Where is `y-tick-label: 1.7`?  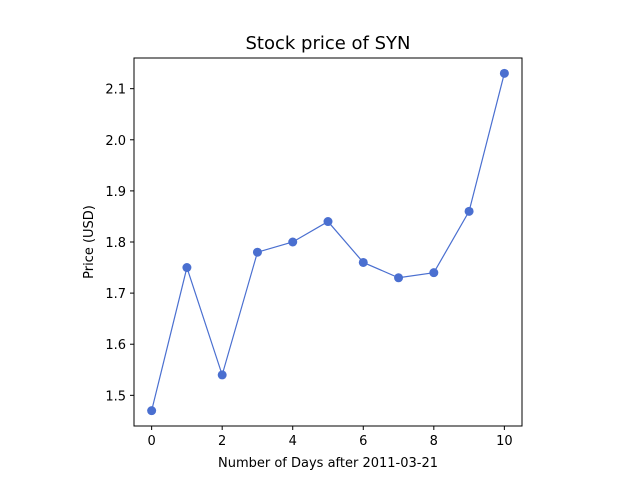 y-tick-label: 1.7 is located at coordinates (115, 294).